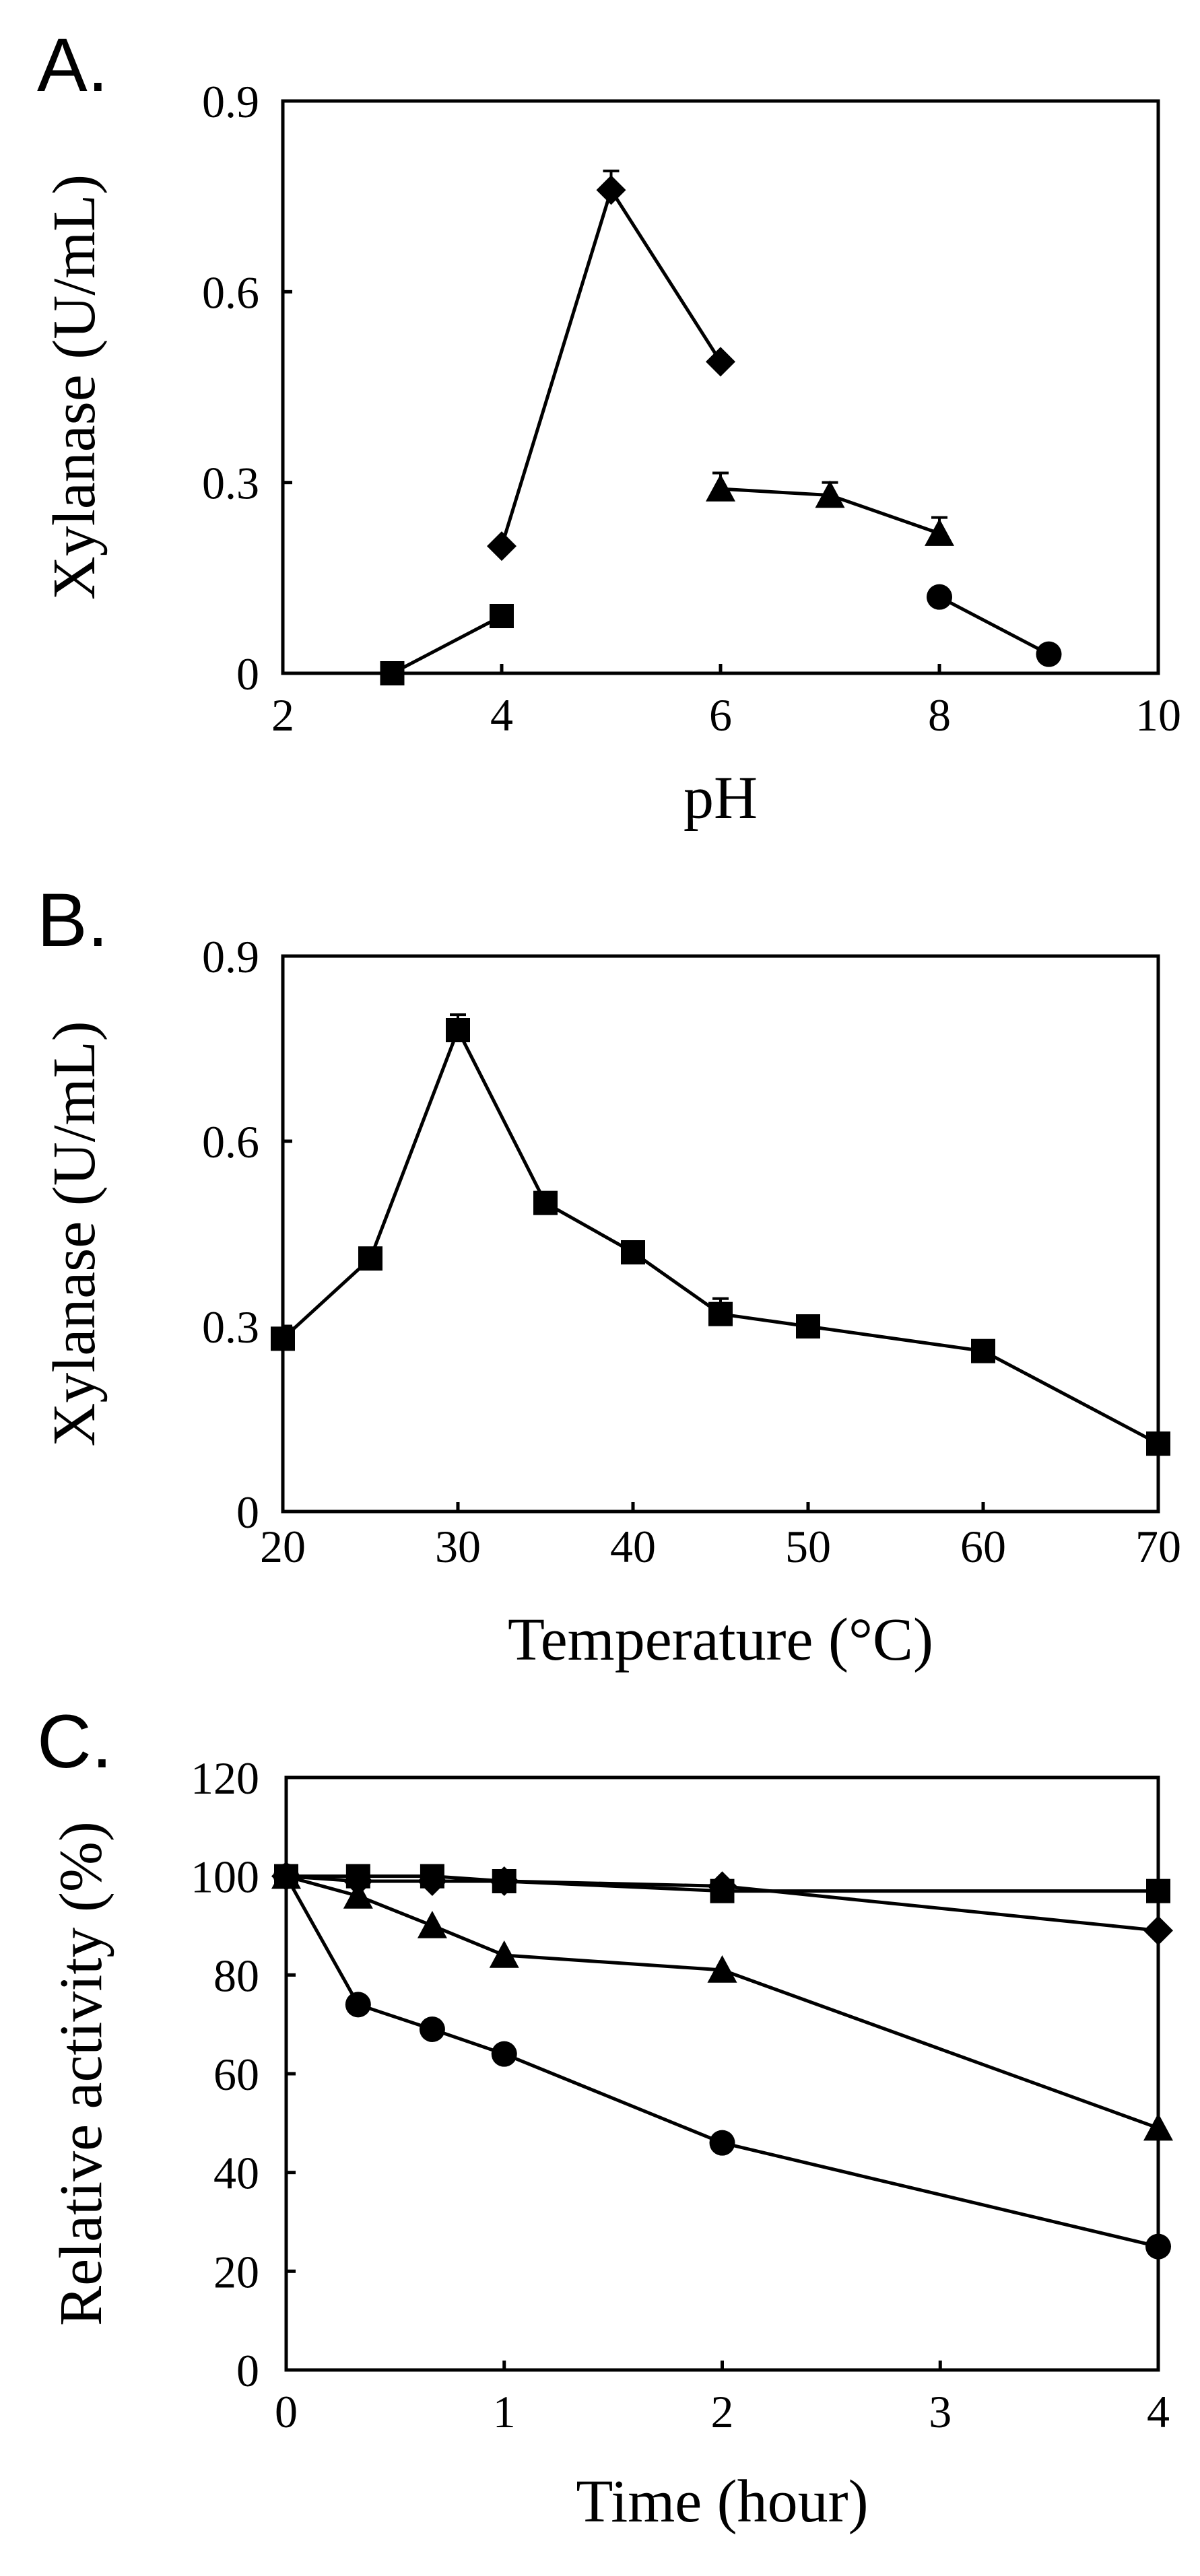 The image size is (1200, 2576). I want to click on y-tick-label: 80, so click(236, 1976).